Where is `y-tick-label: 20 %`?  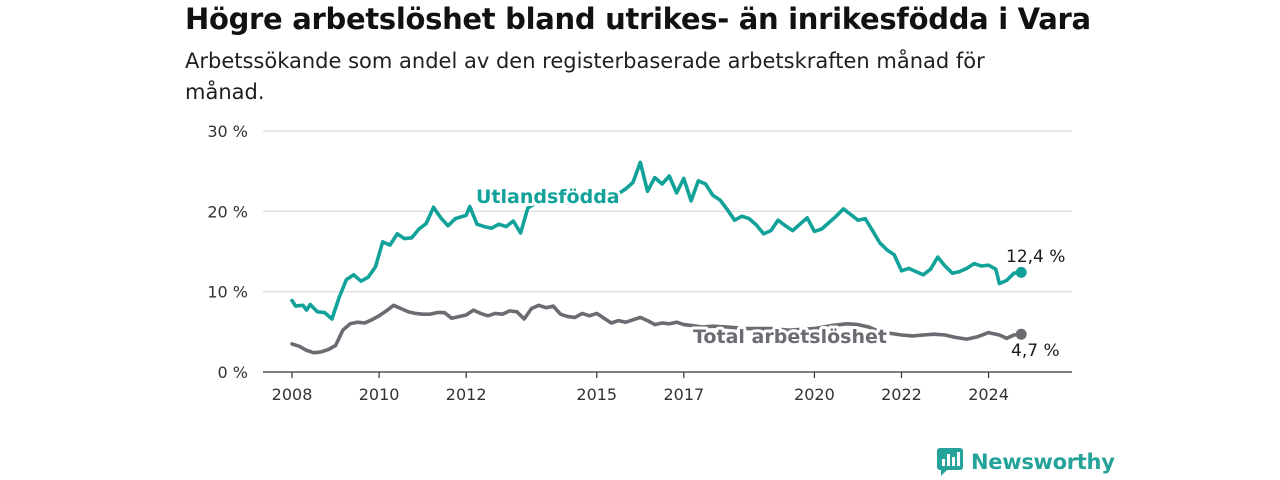
y-tick-label: 20 % is located at coordinates (227, 211).